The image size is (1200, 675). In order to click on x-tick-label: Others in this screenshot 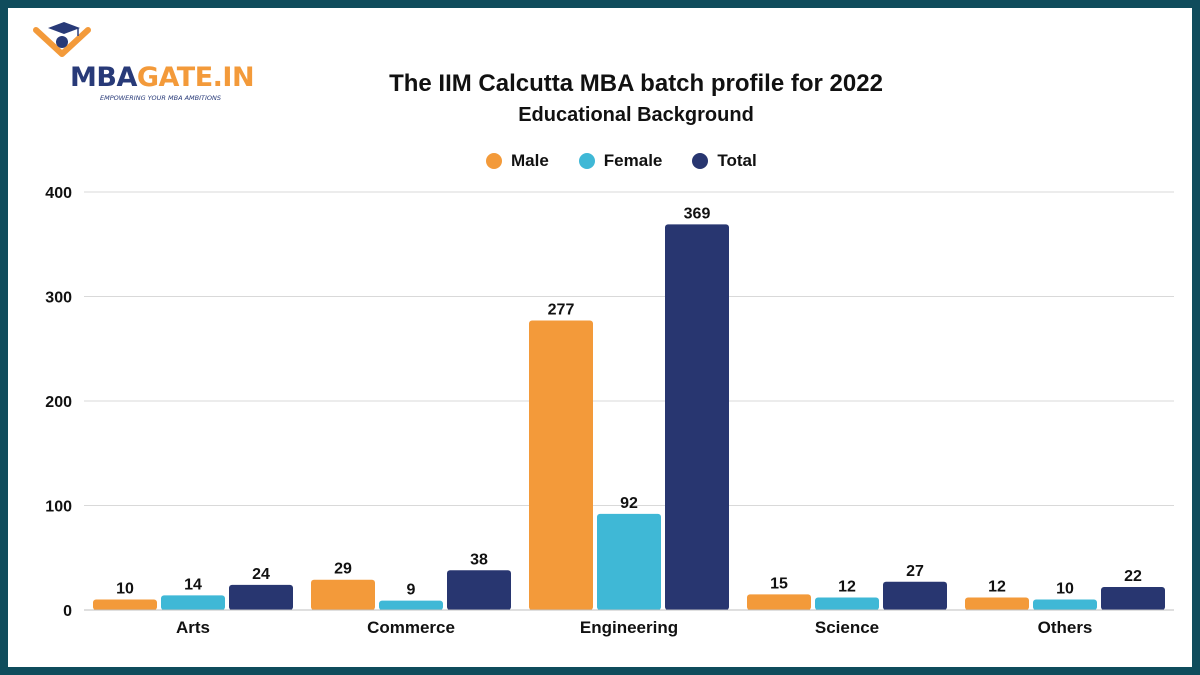, I will do `click(1065, 627)`.